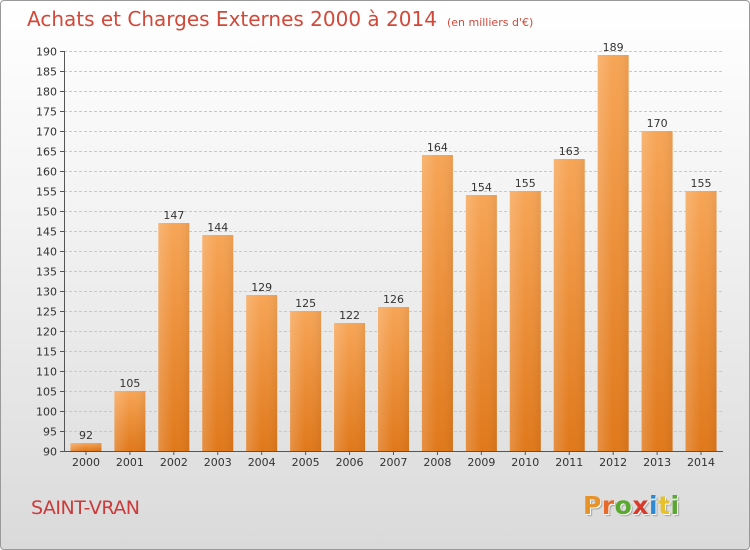 This screenshot has height=550, width=750. Describe the element at coordinates (305, 303) in the screenshot. I see `value-label: 125` at that location.